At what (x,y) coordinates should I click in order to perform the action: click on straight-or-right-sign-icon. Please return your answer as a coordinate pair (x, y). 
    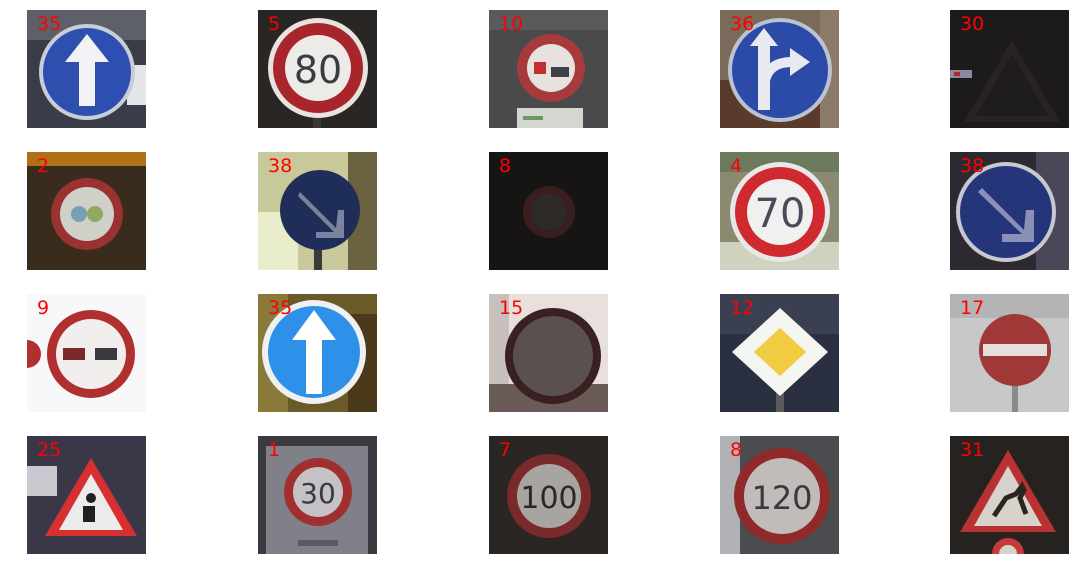
    Looking at the image, I should click on (779, 69).